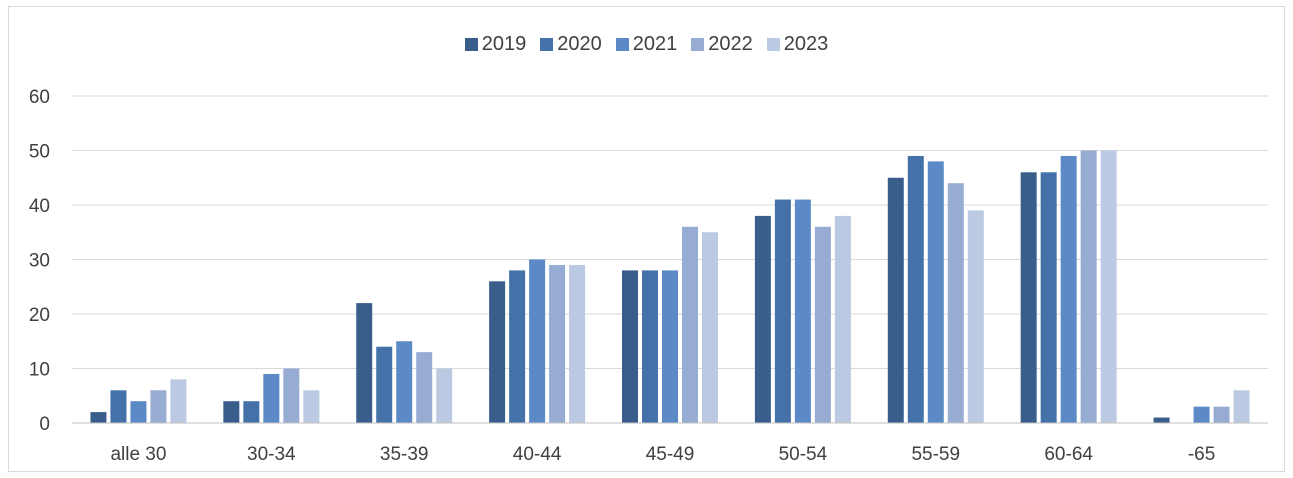 This screenshot has height=478, width=1293. I want to click on y-tick-label: 60, so click(39, 97).